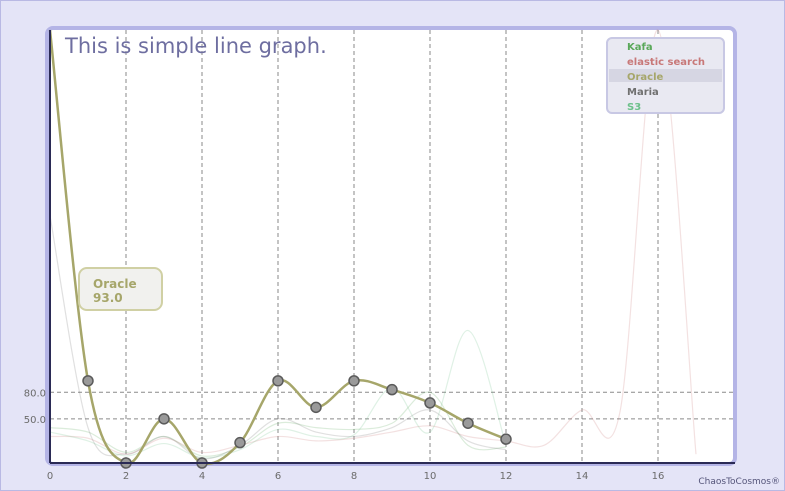 This screenshot has width=785, height=491. Describe the element at coordinates (278, 424) in the screenshot. I see `series-line-kafa` at that location.